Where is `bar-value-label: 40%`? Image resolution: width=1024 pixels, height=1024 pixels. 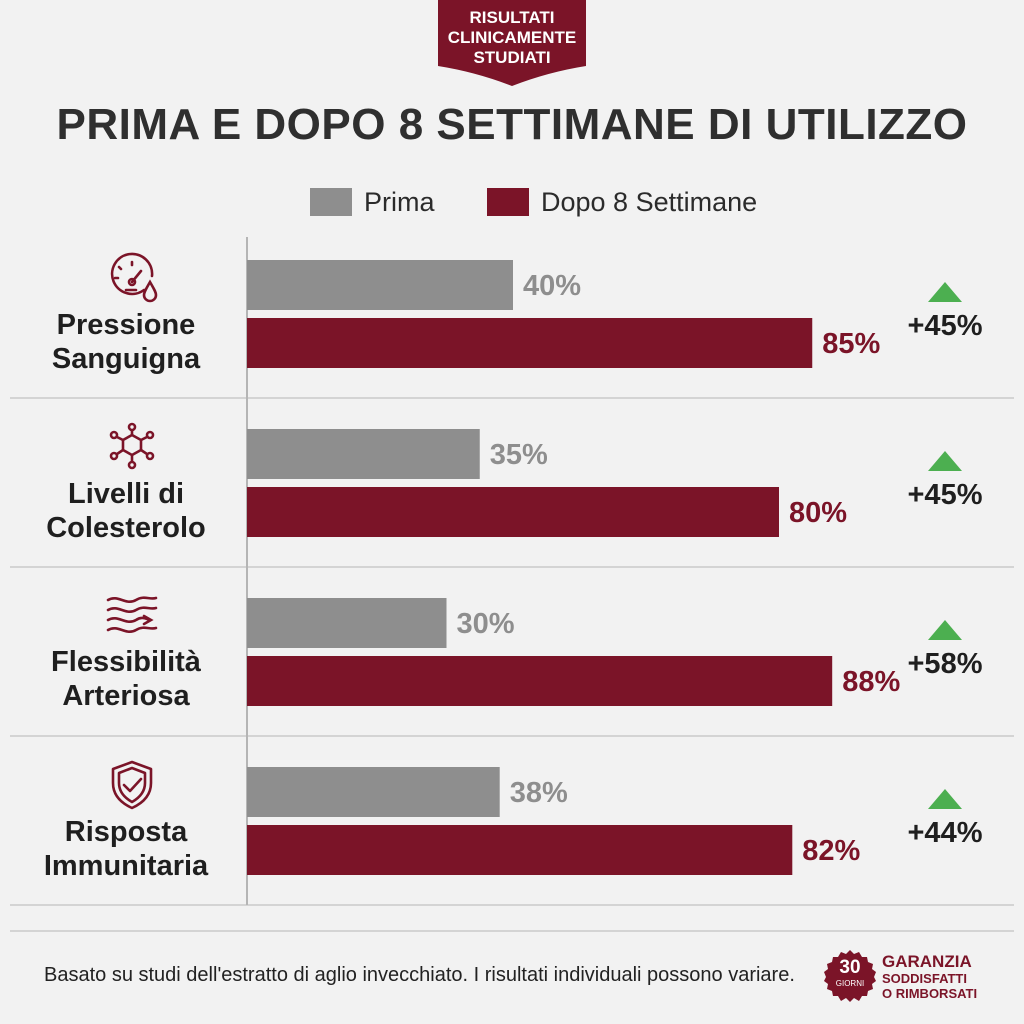
bar-value-label: 40% is located at coordinates (552, 286).